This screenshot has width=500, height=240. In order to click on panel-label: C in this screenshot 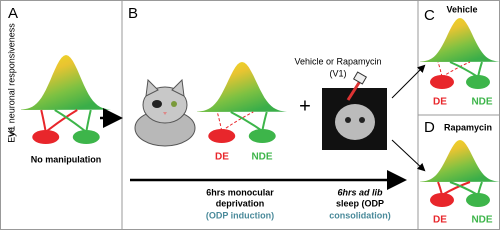, I will do `click(429, 15)`.